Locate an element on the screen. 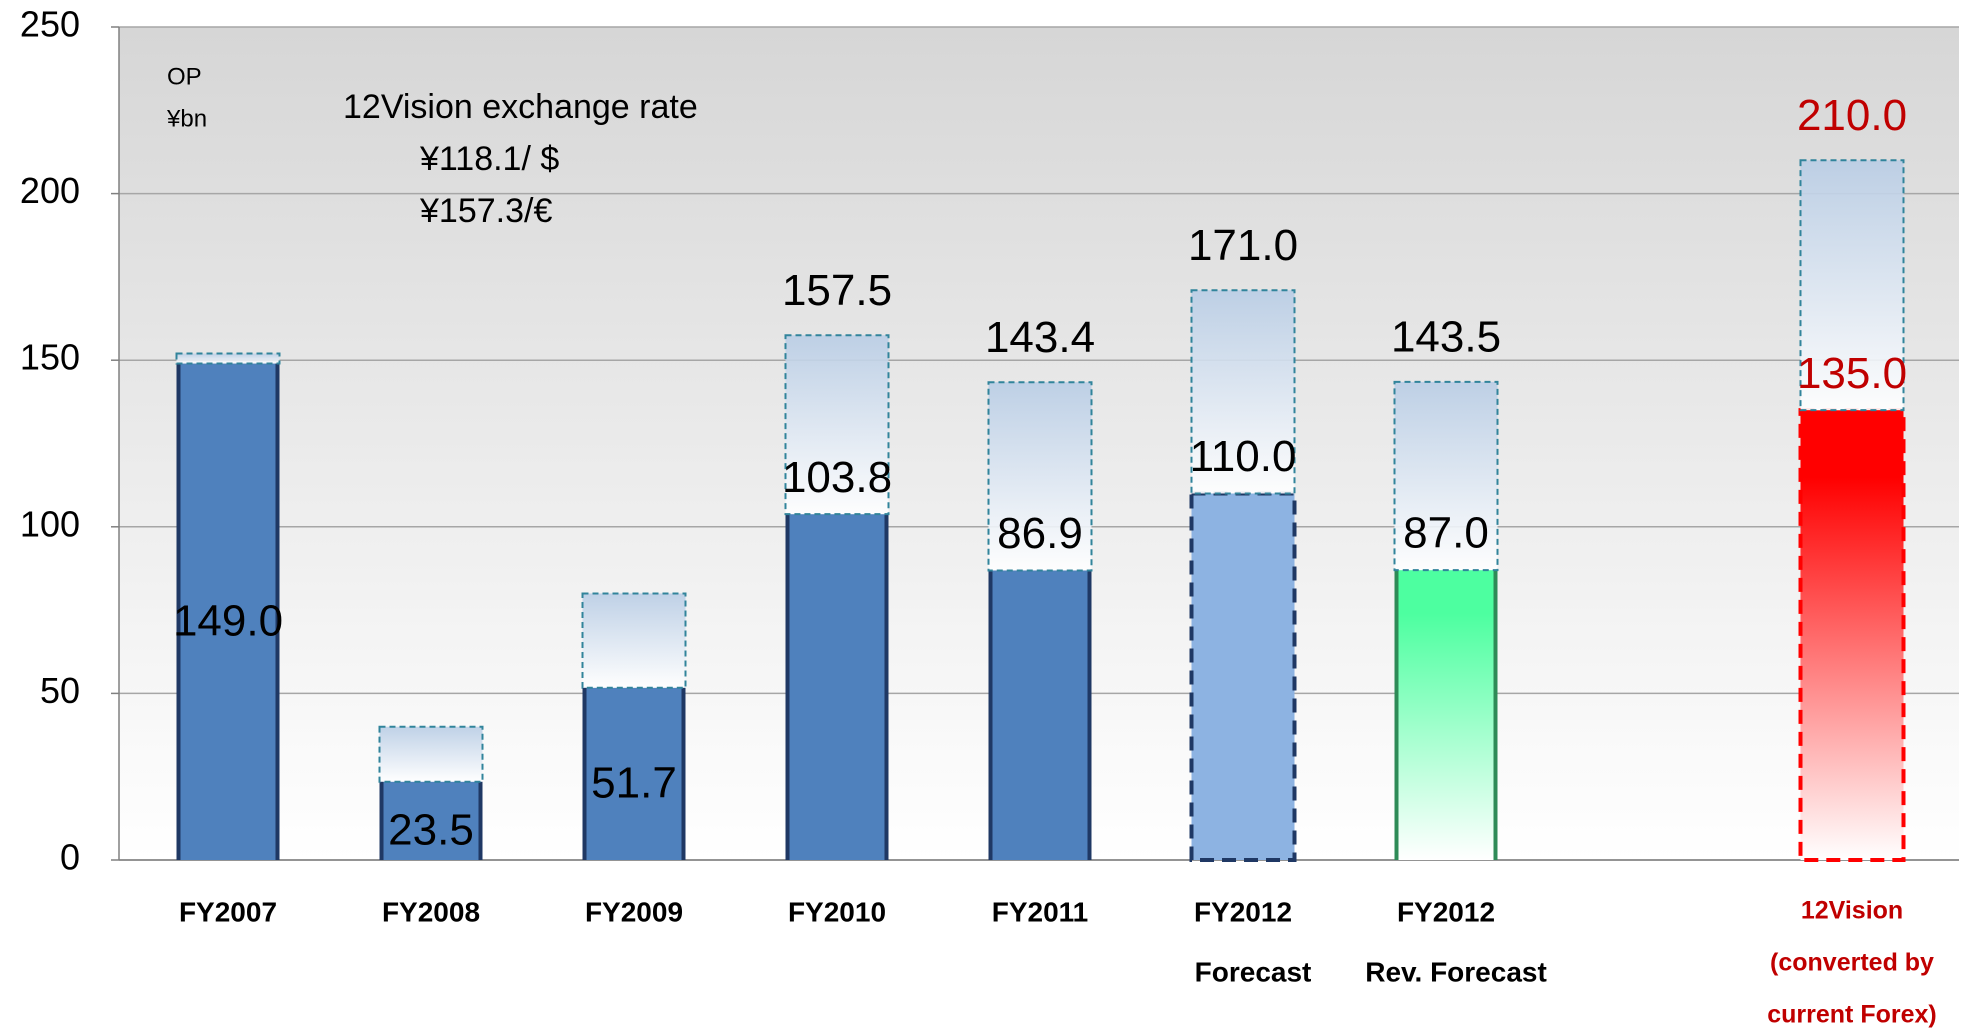  y-tick-label: 250 is located at coordinates (50, 24).